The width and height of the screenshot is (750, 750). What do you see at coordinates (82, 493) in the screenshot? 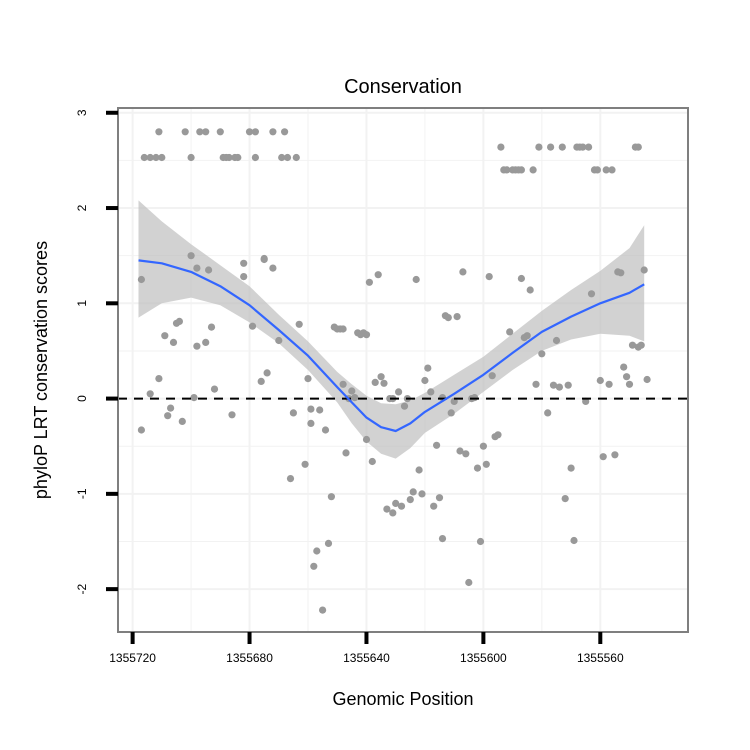
I see `y-tick-label: -1` at bounding box center [82, 493].